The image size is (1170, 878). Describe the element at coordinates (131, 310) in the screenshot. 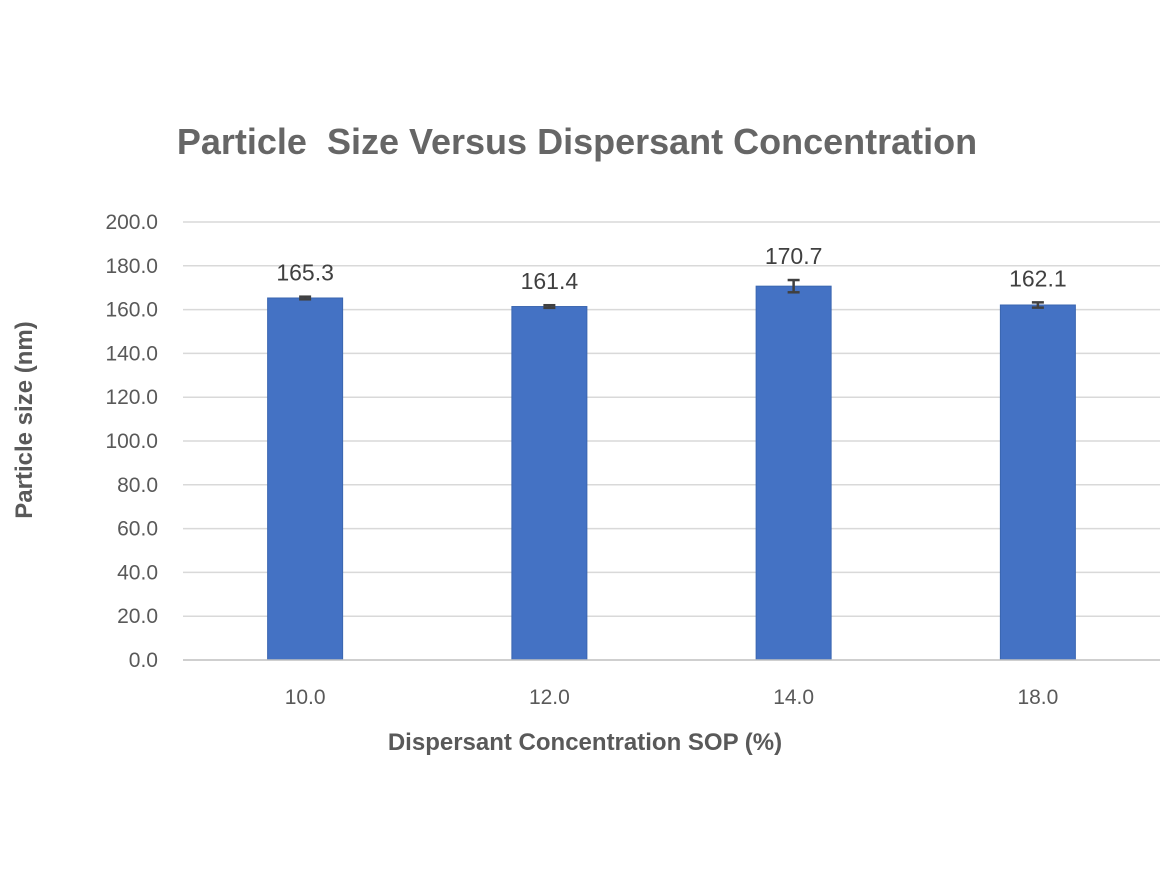

I see `y-tick-label: 160.0` at that location.